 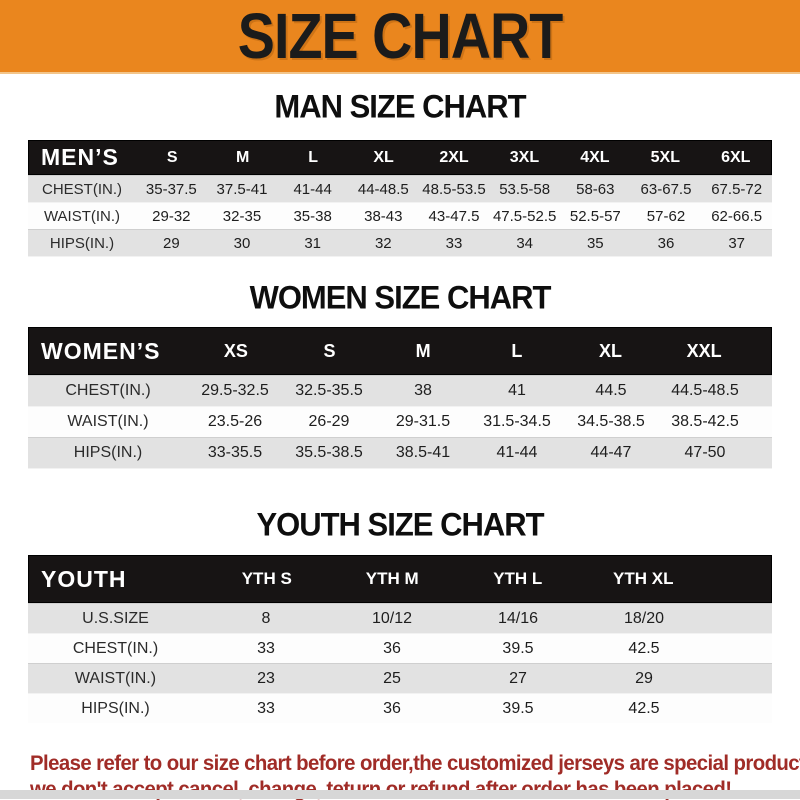 What do you see at coordinates (666, 216) in the screenshot?
I see `table-cell: 57-62` at bounding box center [666, 216].